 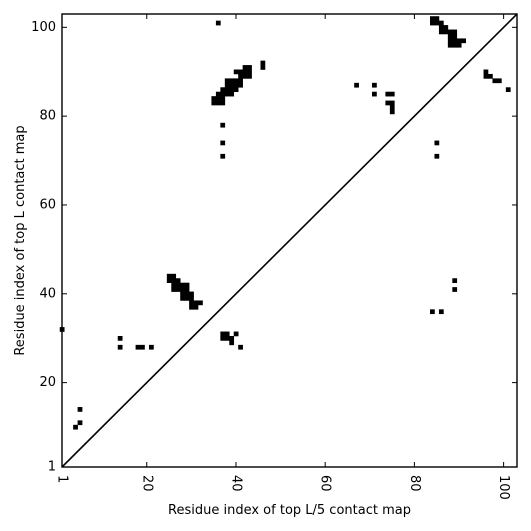 What do you see at coordinates (47, 382) in the screenshot?
I see `y-tick-label: 20` at bounding box center [47, 382].